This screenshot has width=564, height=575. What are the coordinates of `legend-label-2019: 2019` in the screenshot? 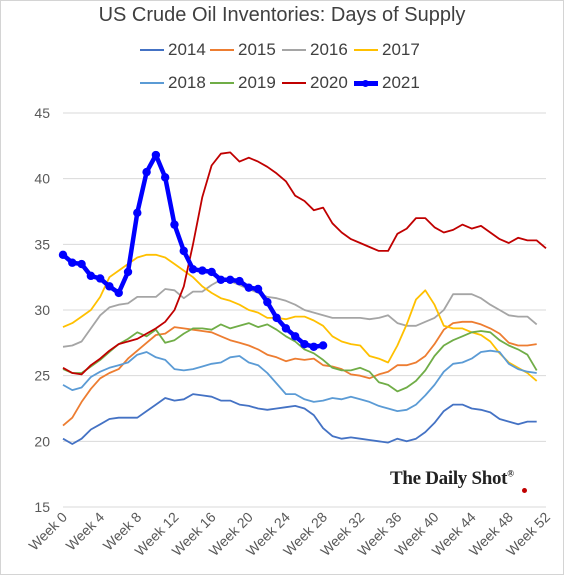 It's located at (257, 82).